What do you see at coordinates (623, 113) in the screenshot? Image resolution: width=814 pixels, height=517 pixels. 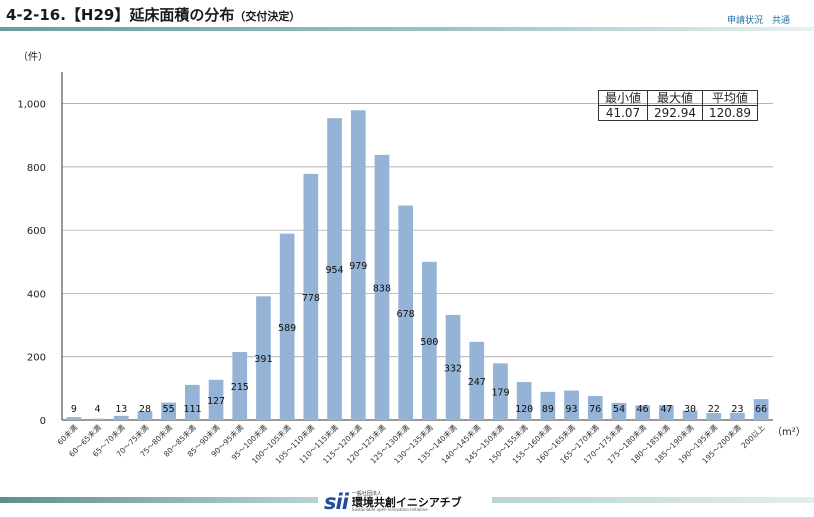 I see `stats-value-min: 41.07` at bounding box center [623, 113].